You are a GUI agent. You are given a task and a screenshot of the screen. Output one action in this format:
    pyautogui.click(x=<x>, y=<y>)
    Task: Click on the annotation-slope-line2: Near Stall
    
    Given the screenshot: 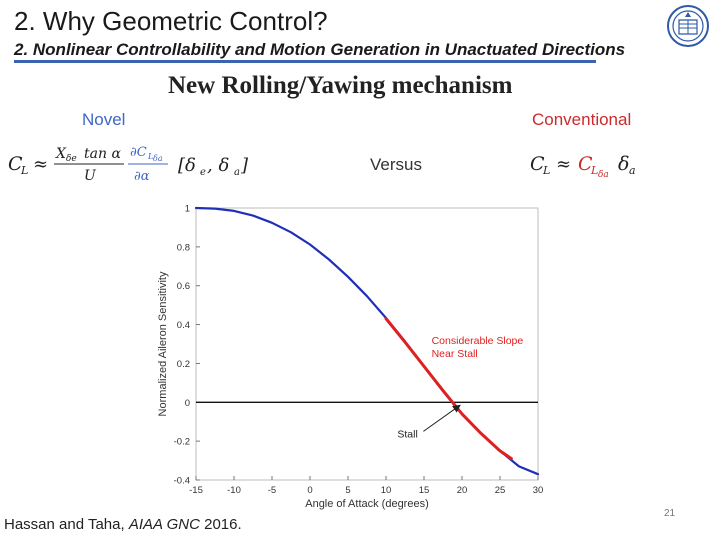 What is the action you would take?
    pyautogui.click(x=455, y=354)
    